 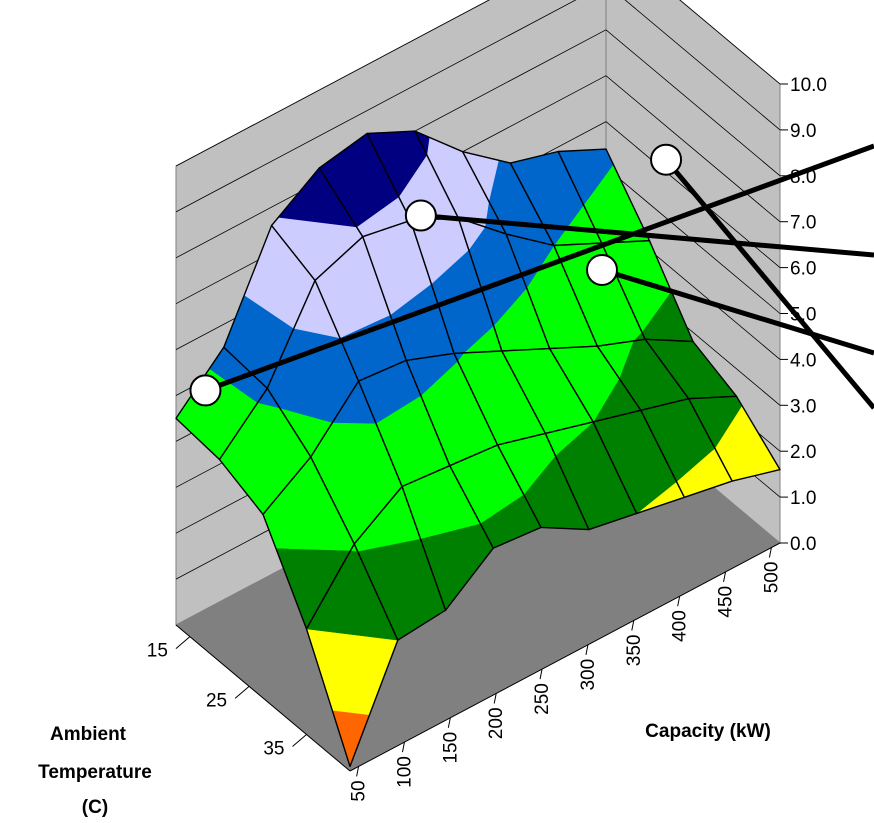 I want to click on x-tick-label: 400, so click(x=680, y=626).